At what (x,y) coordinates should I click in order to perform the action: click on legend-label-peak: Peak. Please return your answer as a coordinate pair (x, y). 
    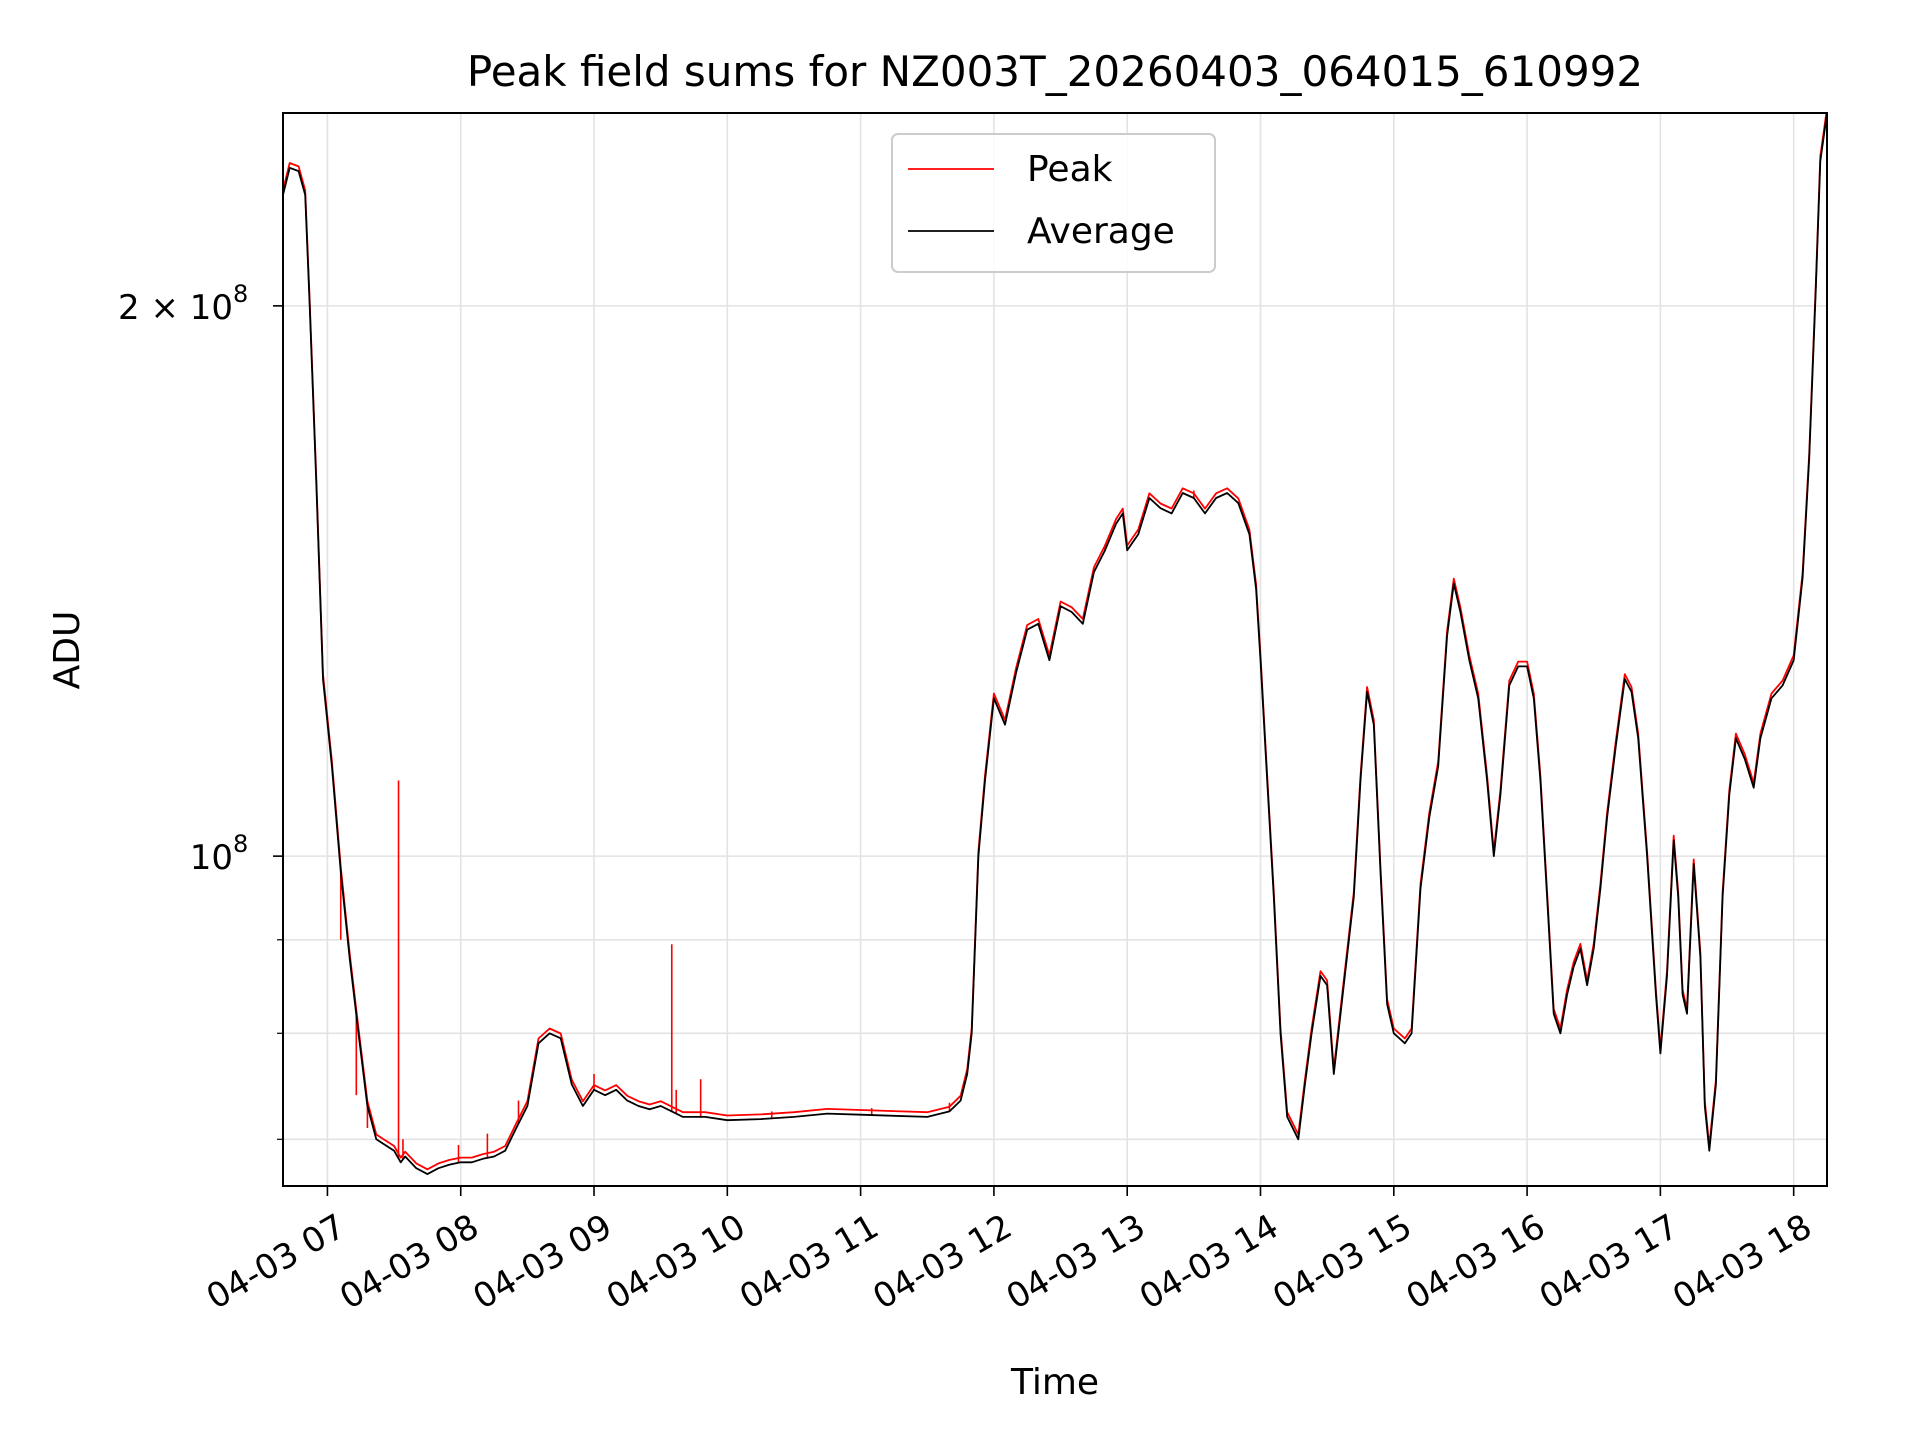
    Looking at the image, I should click on (1070, 169).